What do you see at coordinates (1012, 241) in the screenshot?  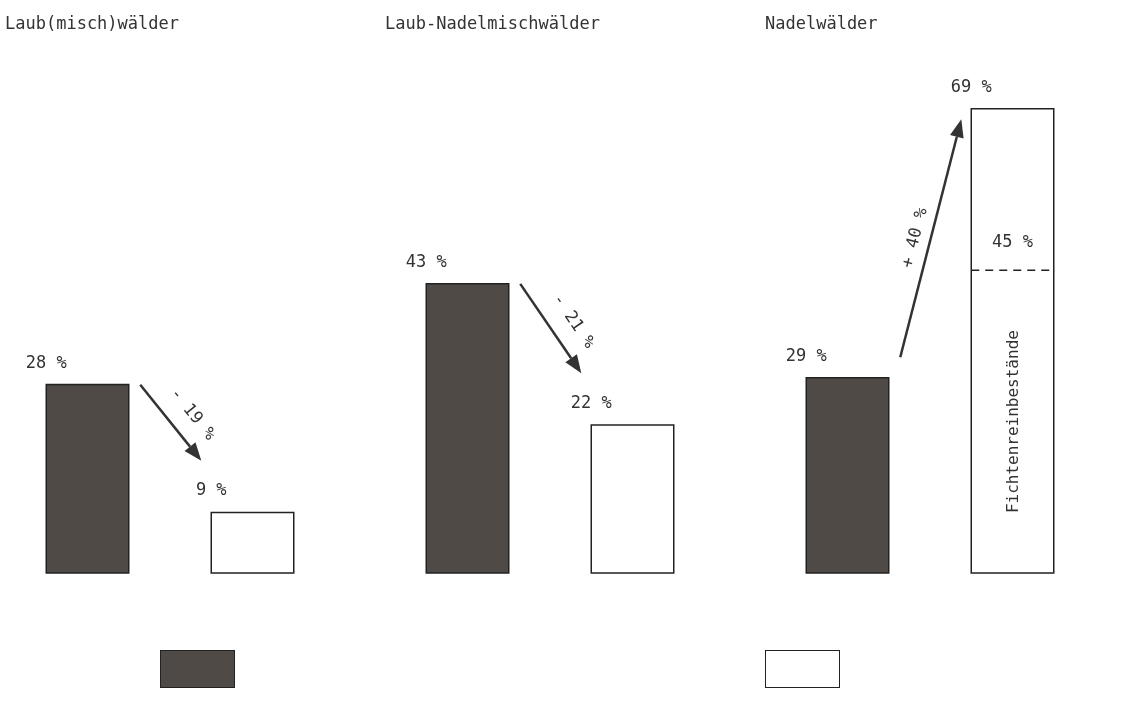 I see `ref-line-label: 45 %` at bounding box center [1012, 241].